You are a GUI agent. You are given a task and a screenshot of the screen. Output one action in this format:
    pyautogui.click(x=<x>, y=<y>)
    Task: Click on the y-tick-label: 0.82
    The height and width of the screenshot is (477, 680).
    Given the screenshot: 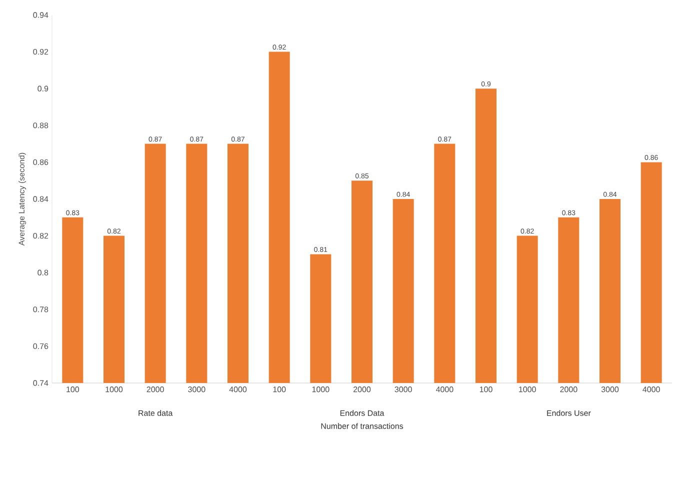 What is the action you would take?
    pyautogui.click(x=40, y=235)
    